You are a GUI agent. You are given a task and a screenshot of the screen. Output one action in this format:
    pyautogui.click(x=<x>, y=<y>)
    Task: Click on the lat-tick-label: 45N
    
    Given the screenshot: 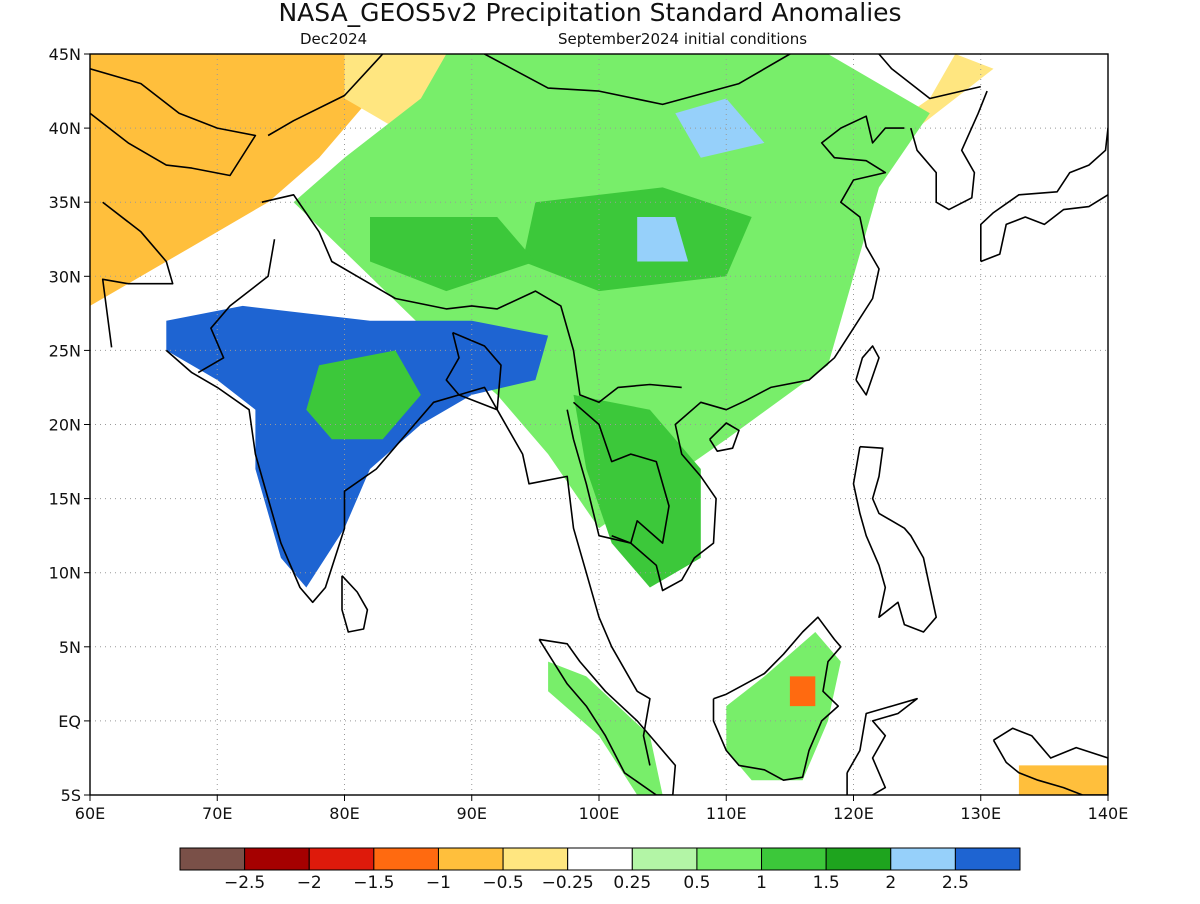 What is the action you would take?
    pyautogui.click(x=65, y=54)
    